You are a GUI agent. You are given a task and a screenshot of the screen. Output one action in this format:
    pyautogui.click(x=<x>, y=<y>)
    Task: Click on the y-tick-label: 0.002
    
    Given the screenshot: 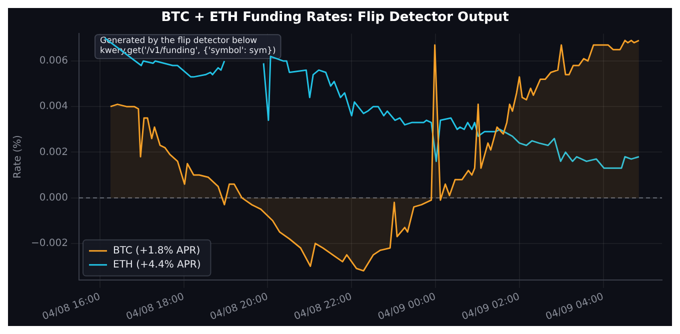 What is the action you would take?
    pyautogui.click(x=53, y=152)
    